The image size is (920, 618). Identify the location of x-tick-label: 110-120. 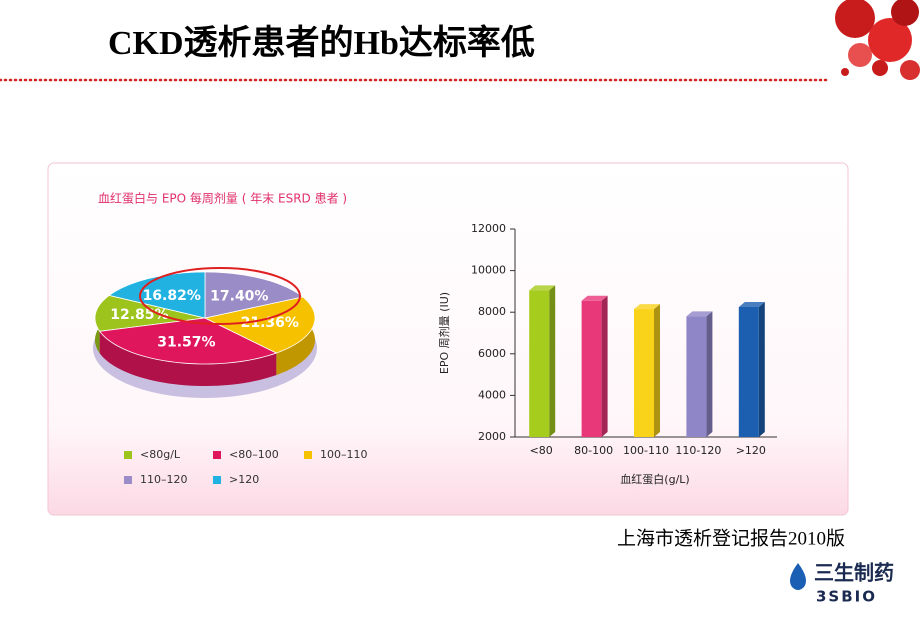
(698, 450).